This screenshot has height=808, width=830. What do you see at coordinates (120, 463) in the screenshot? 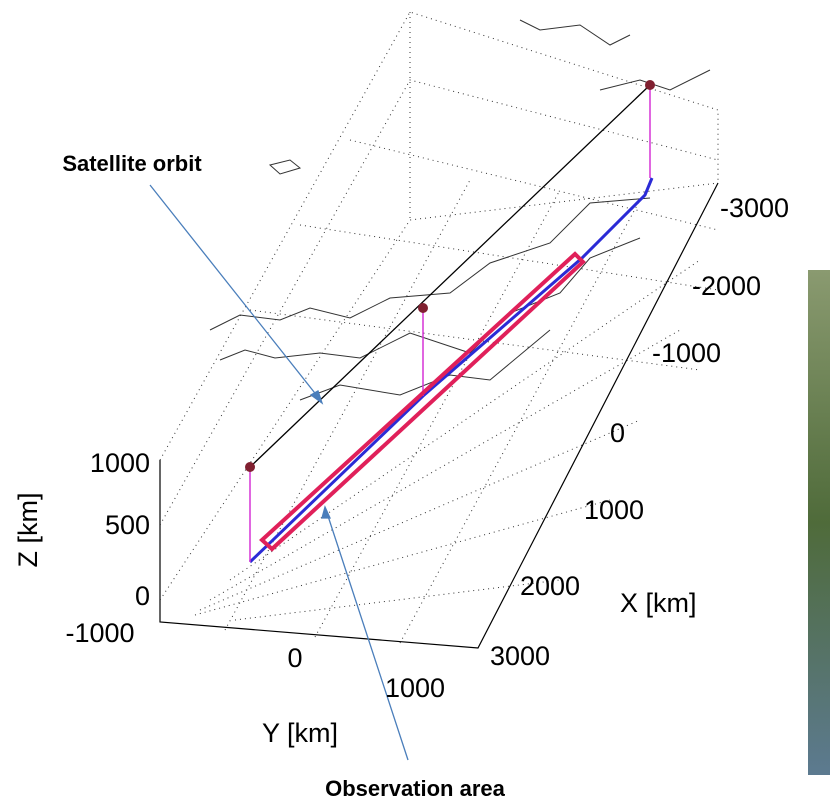
I see `z-tick-label: 1000` at bounding box center [120, 463].